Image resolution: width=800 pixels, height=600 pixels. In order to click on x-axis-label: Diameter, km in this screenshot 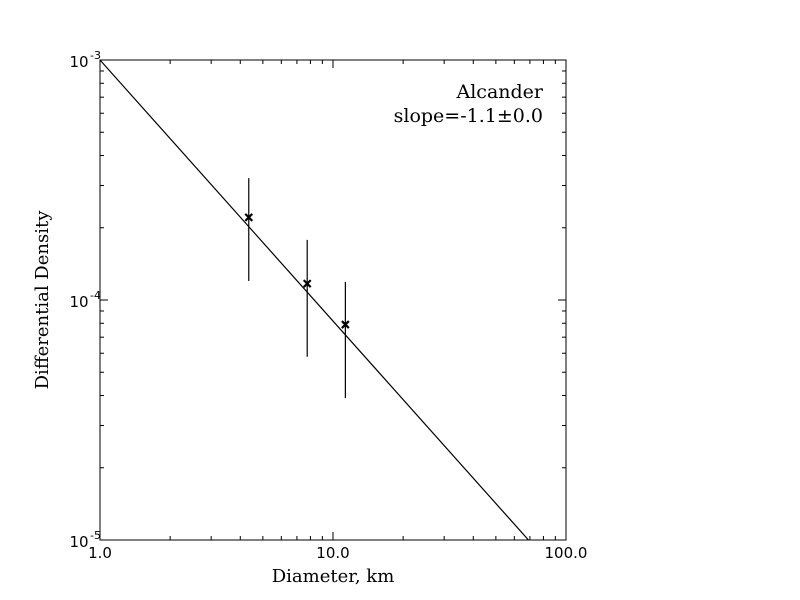, I will do `click(333, 576)`.